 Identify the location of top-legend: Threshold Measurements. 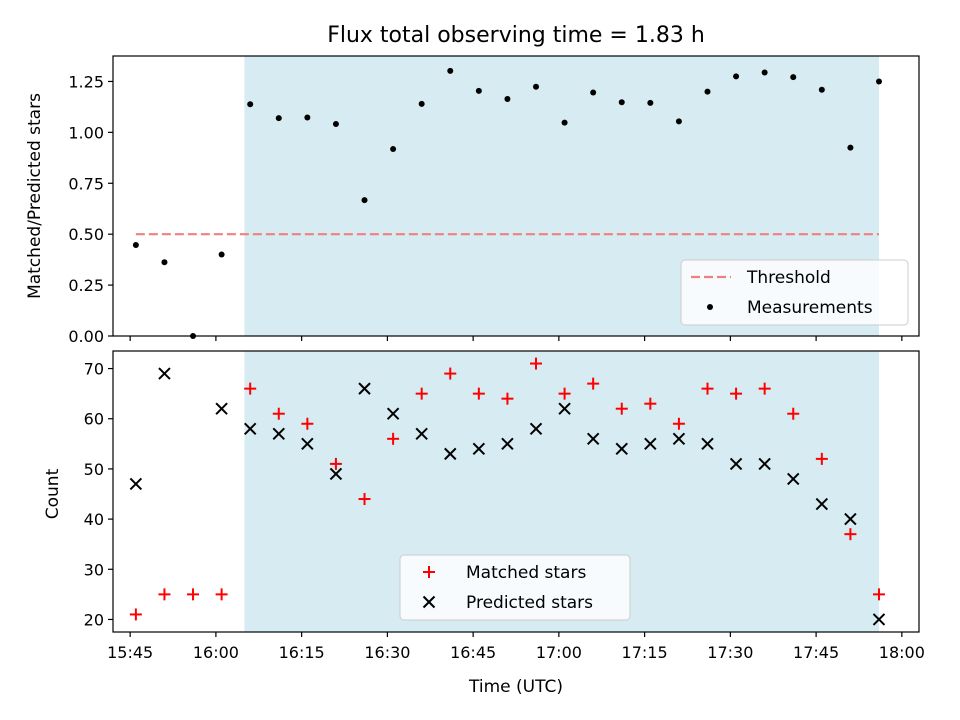
(794, 292).